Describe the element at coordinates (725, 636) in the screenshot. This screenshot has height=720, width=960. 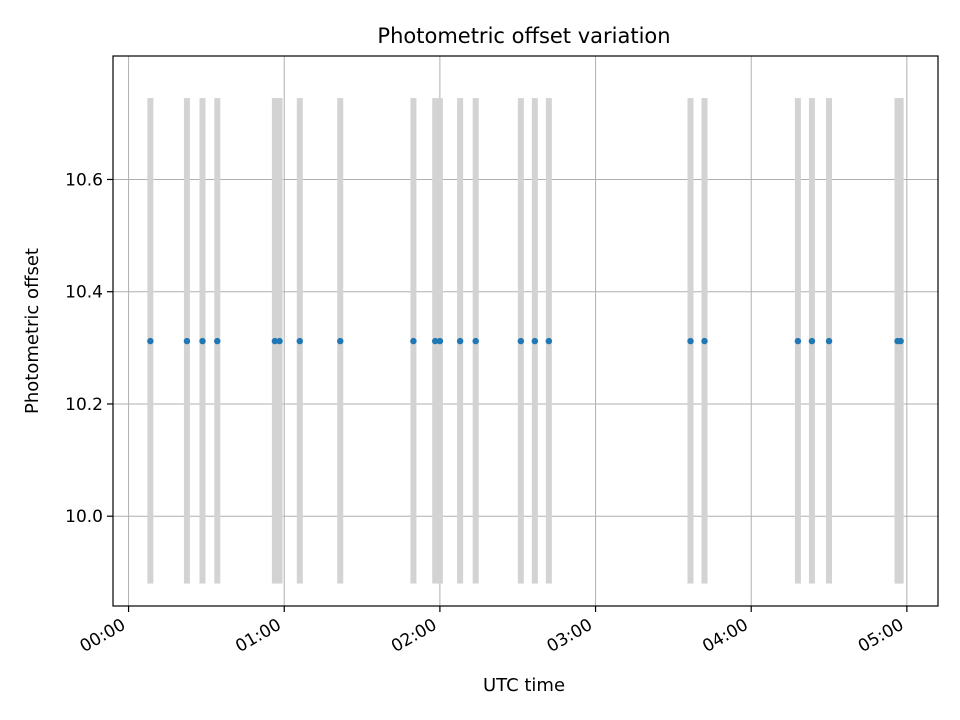
I see `x-tick-label: 04:00` at that location.